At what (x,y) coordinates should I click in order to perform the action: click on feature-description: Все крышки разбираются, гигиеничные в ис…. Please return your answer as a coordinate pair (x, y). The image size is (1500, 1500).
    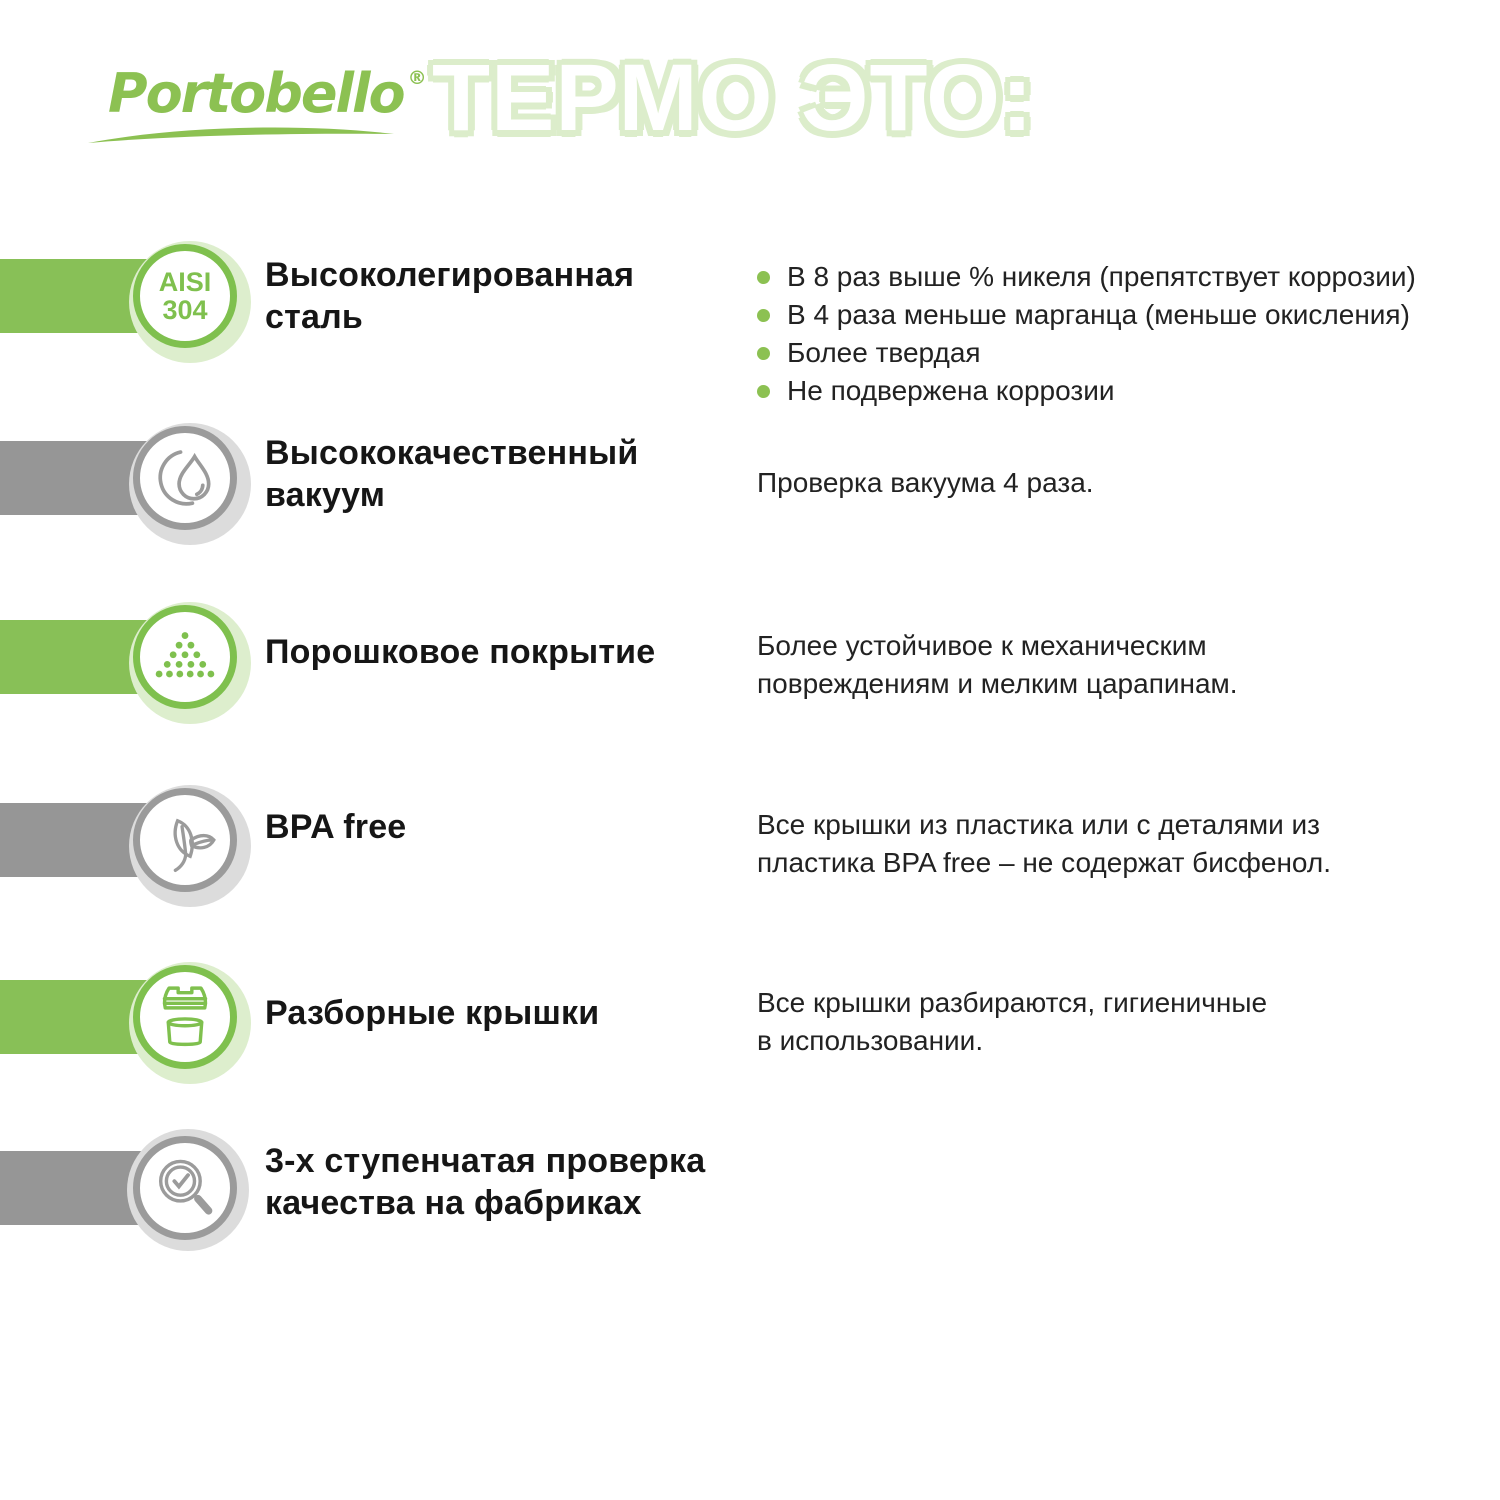
    Looking at the image, I should click on (1012, 1021).